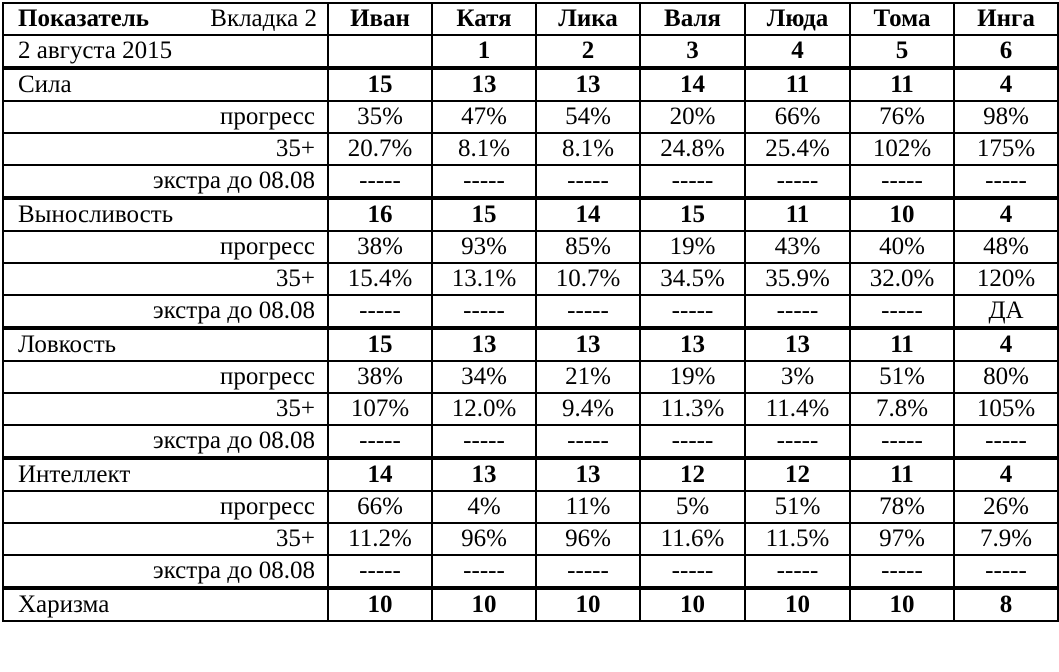 This screenshot has height=672, width=1059. I want to click on progress-value: 40%, so click(902, 247).